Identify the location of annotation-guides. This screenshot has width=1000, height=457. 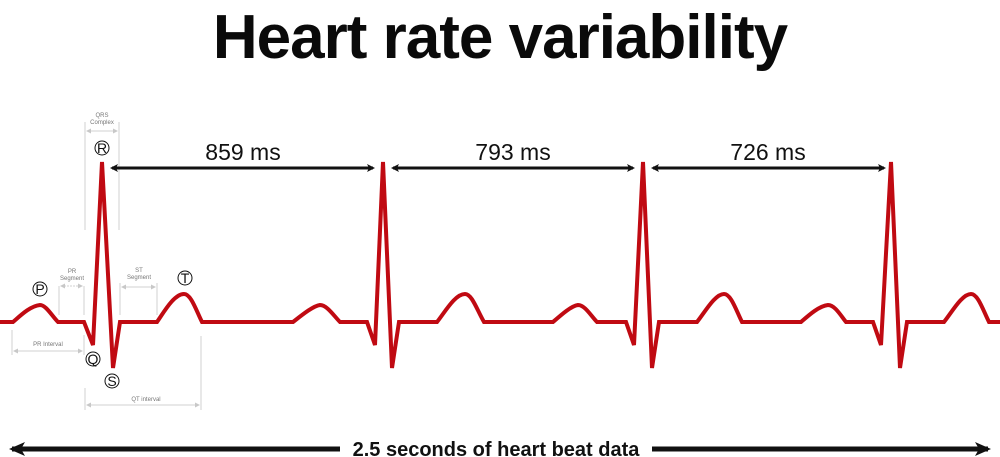
(106, 266).